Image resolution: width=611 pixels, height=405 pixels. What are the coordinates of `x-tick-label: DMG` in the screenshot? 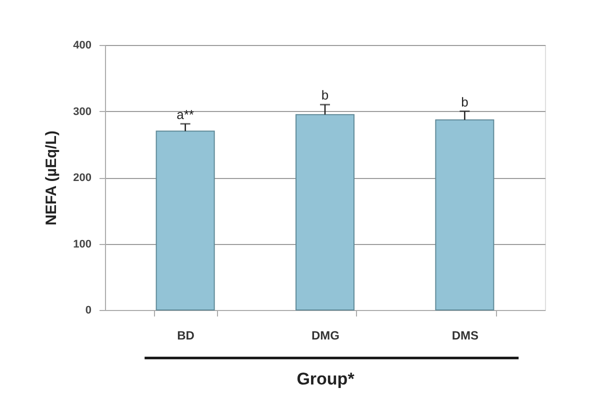 It's located at (326, 335).